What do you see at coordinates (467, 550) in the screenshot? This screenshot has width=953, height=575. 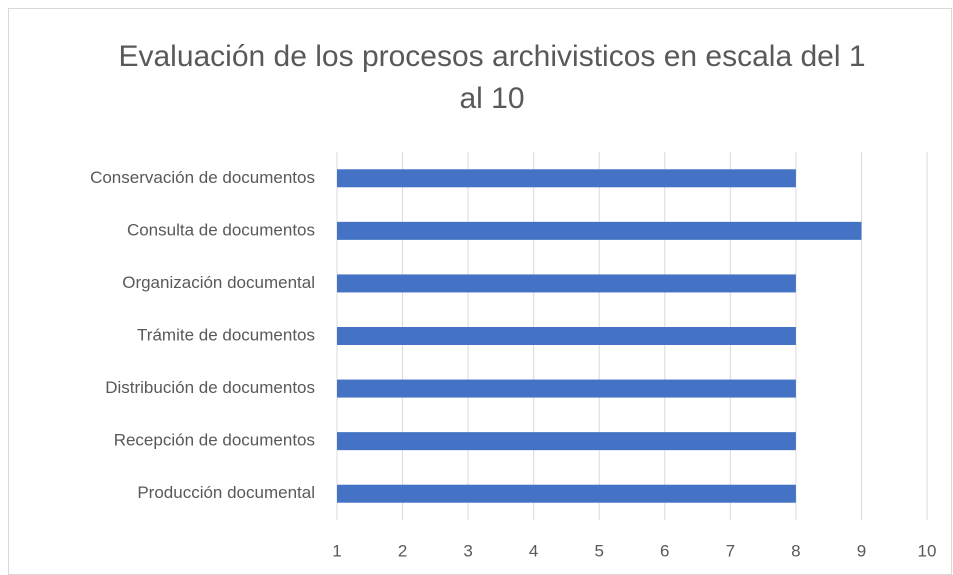 I see `x-tick-label: 3` at bounding box center [467, 550].